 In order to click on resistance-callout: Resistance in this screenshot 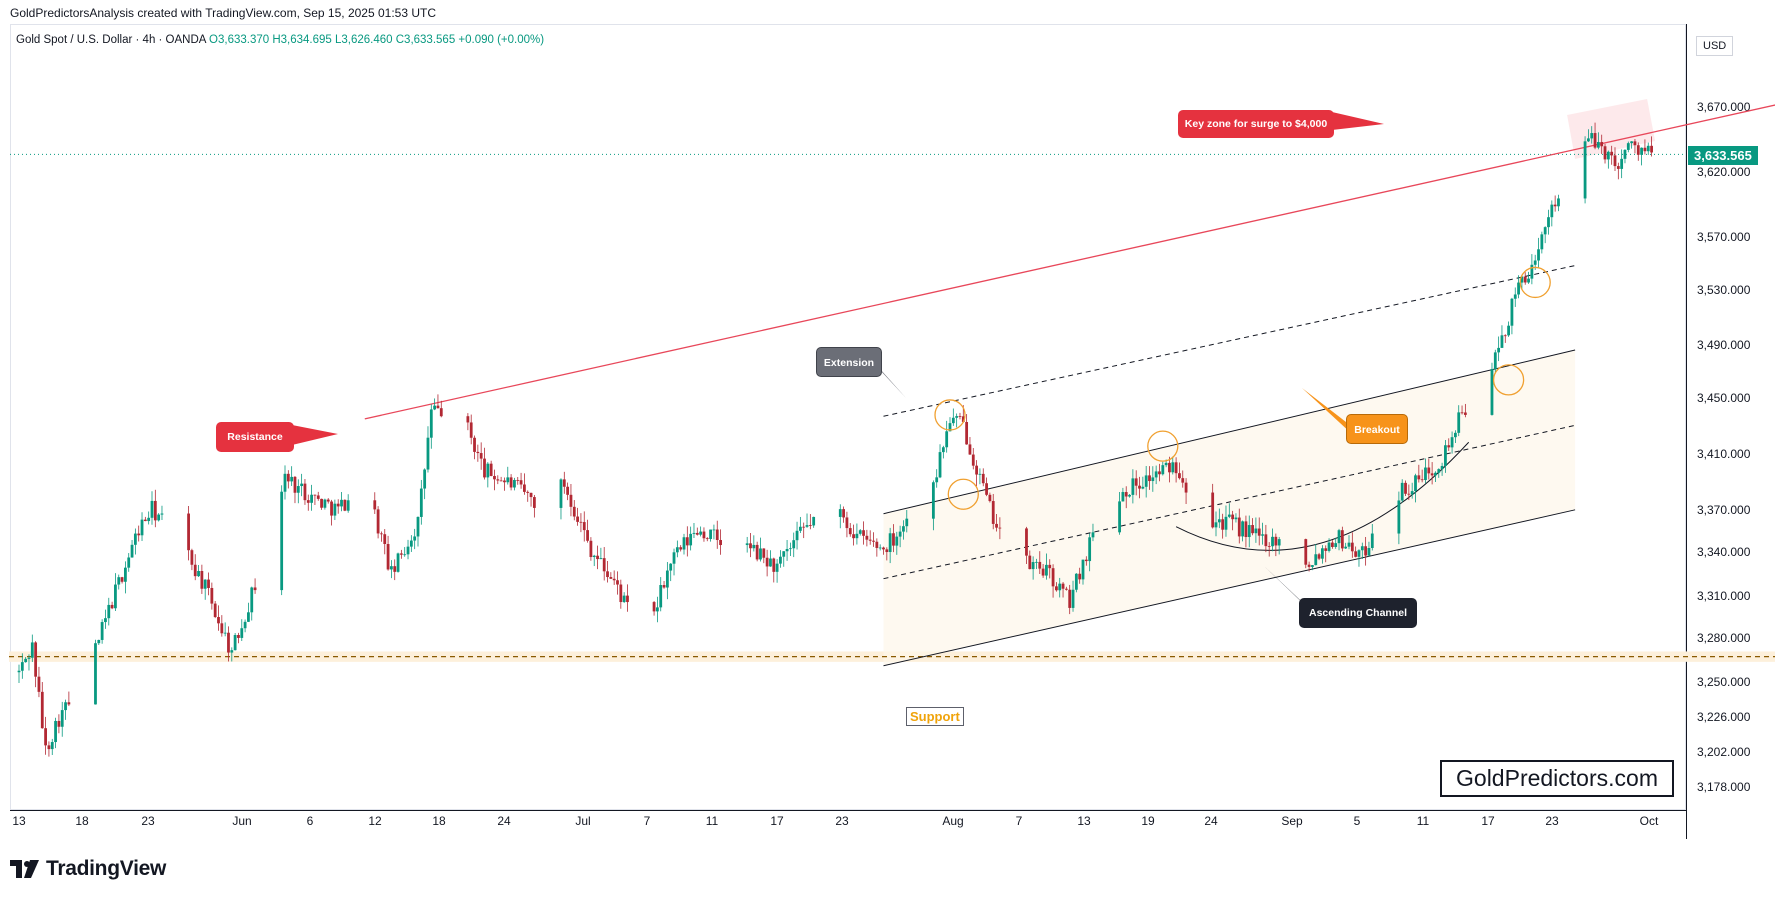, I will do `click(255, 437)`.